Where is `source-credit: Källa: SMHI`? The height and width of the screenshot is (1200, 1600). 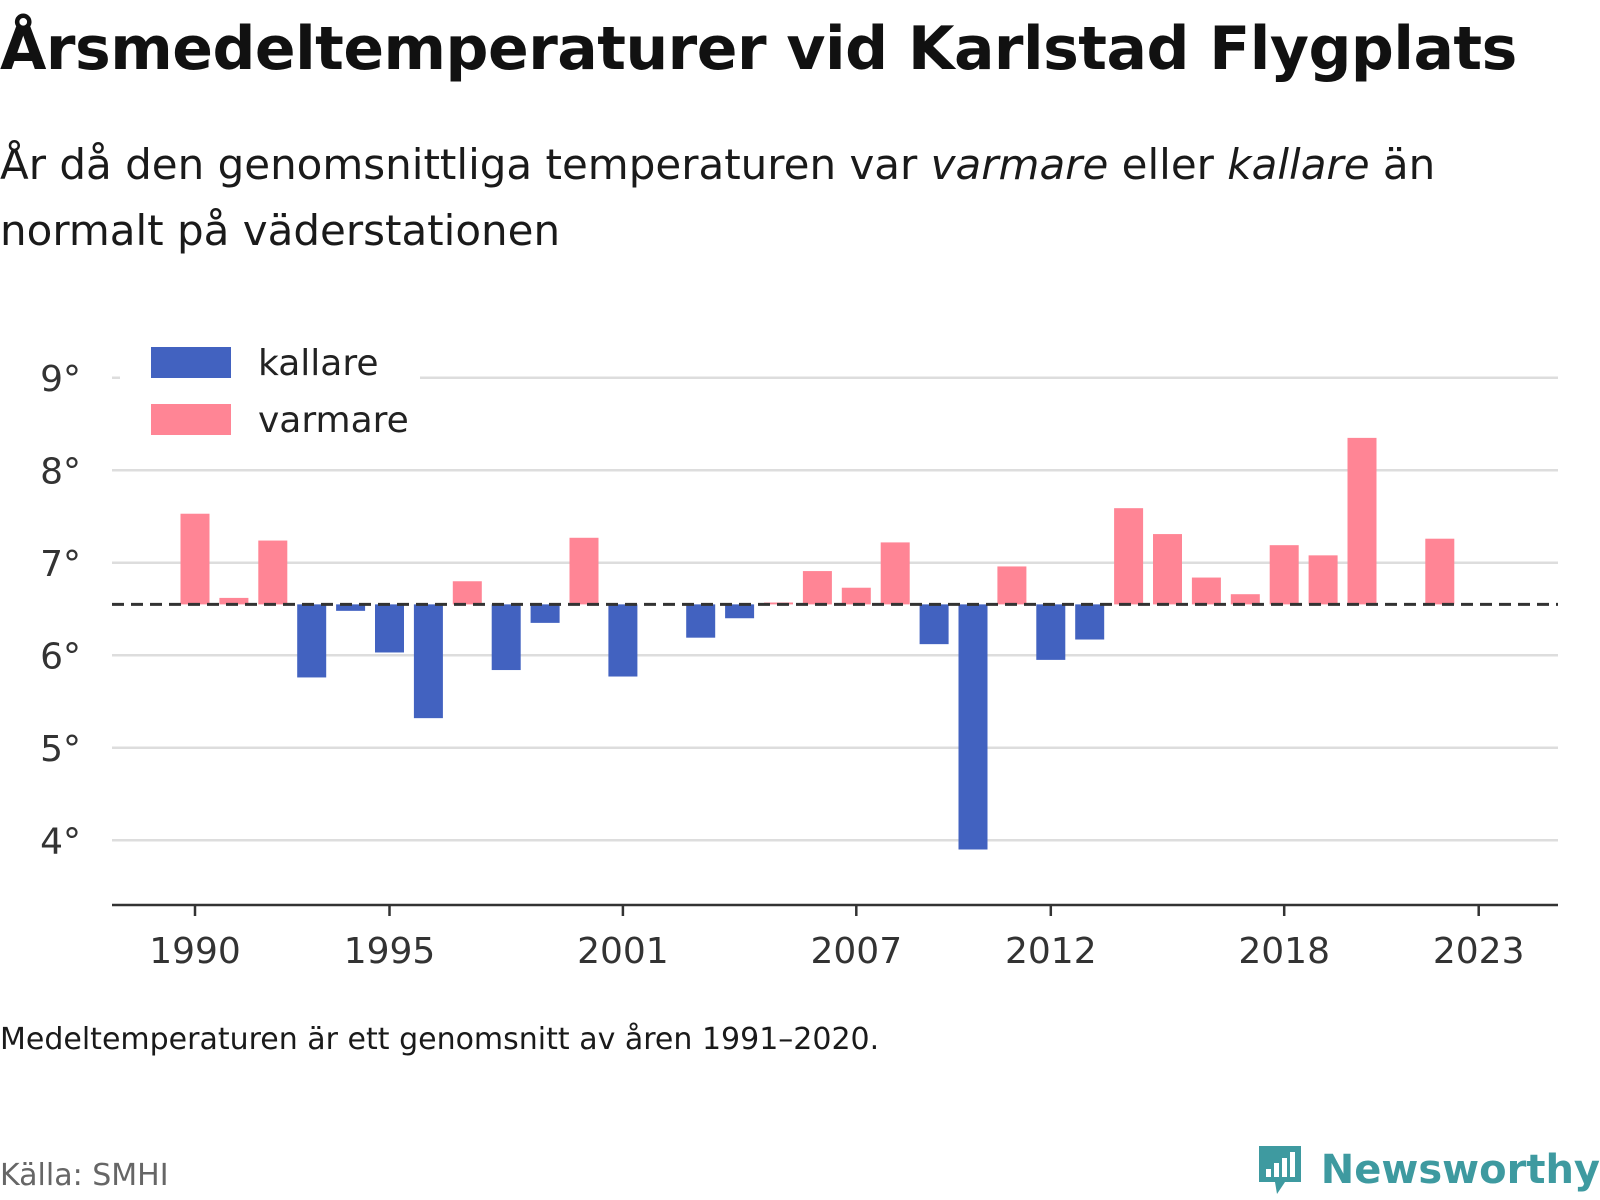
source-credit: Källa: SMHI is located at coordinates (84, 1175).